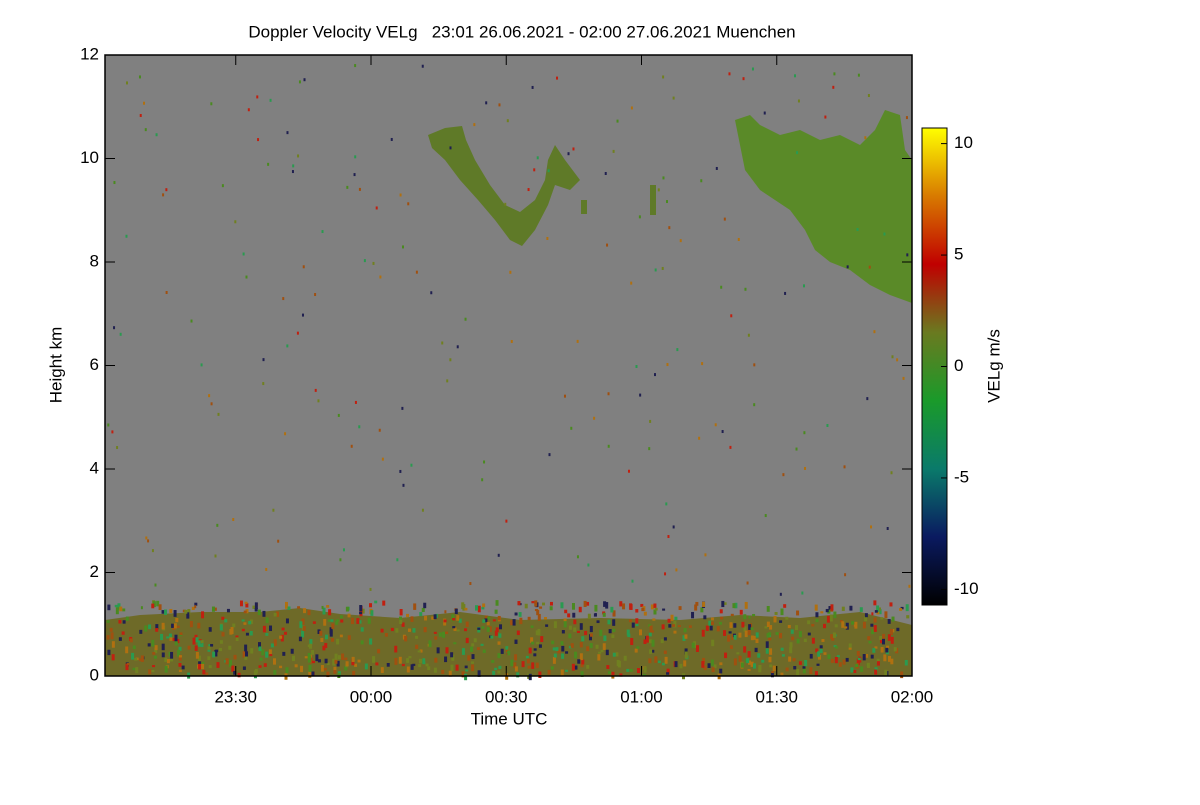 The image size is (1200, 805). Describe the element at coordinates (912, 696) in the screenshot. I see `x-tick-label: 02:00` at that location.